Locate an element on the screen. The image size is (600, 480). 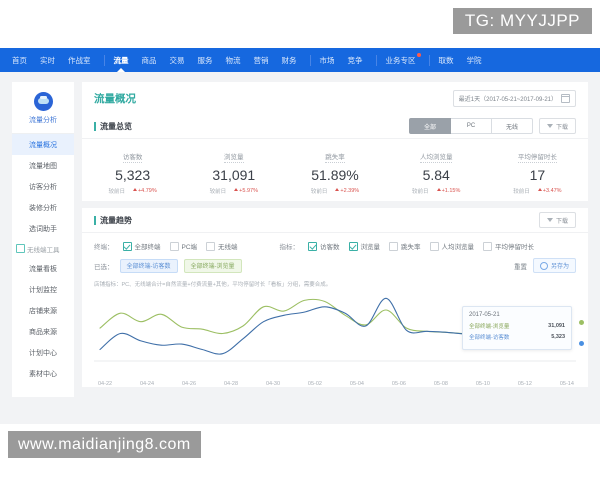
chart-series-markers is located at coordinates (581, 341).